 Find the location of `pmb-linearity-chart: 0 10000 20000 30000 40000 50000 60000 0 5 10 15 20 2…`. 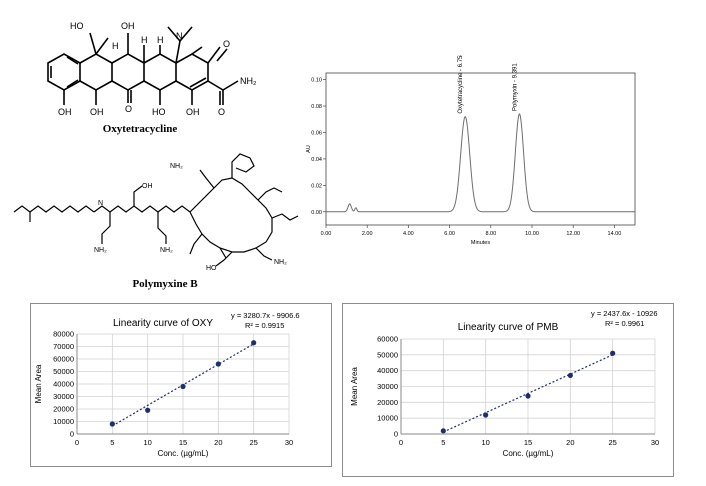

pmb-linearity-chart: 0 10000 20000 30000 40000 50000 60000 0 5 10 15 20 2… is located at coordinates (504, 383).